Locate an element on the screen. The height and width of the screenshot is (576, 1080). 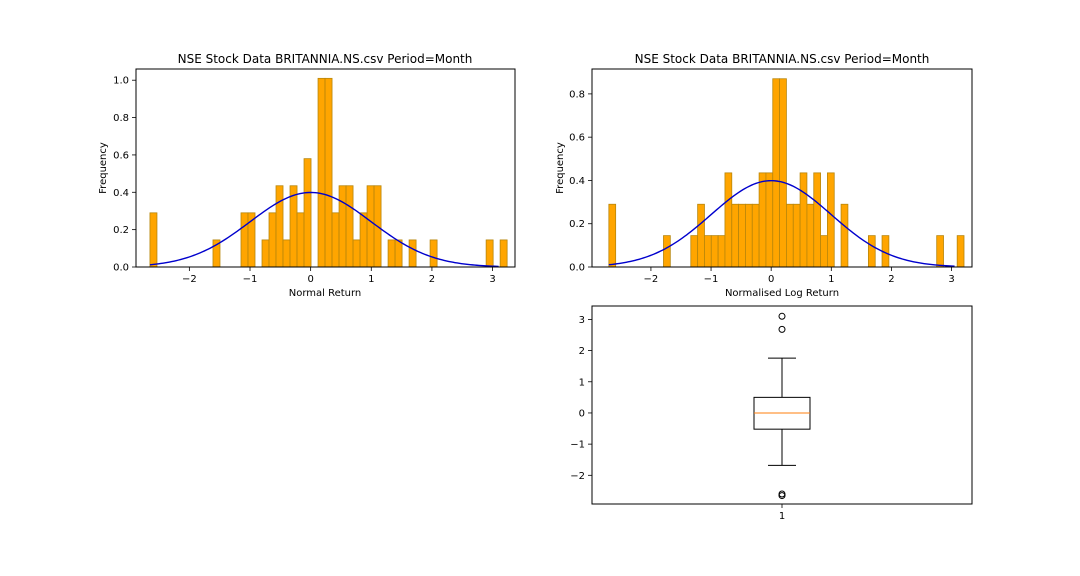
box-marks is located at coordinates (782, 406).